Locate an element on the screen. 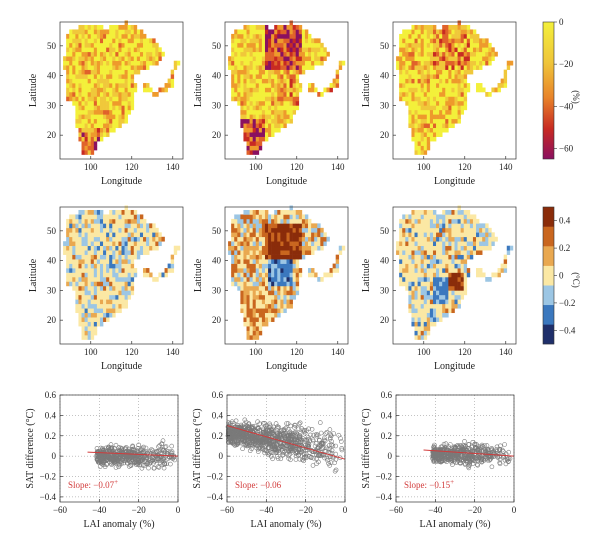  x-axis-label: Longitude is located at coordinates (122, 366).